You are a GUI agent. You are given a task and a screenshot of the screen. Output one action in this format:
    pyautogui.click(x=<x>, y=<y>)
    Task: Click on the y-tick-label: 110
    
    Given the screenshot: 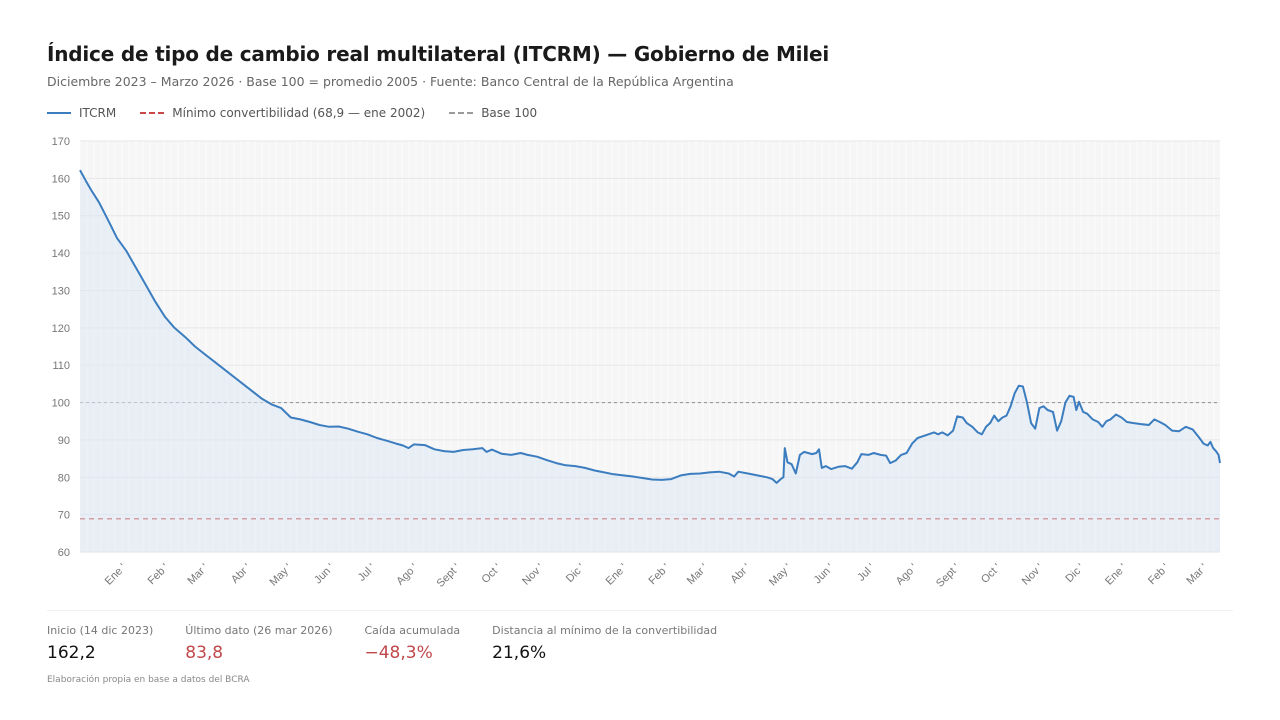 What is the action you would take?
    pyautogui.click(x=61, y=366)
    